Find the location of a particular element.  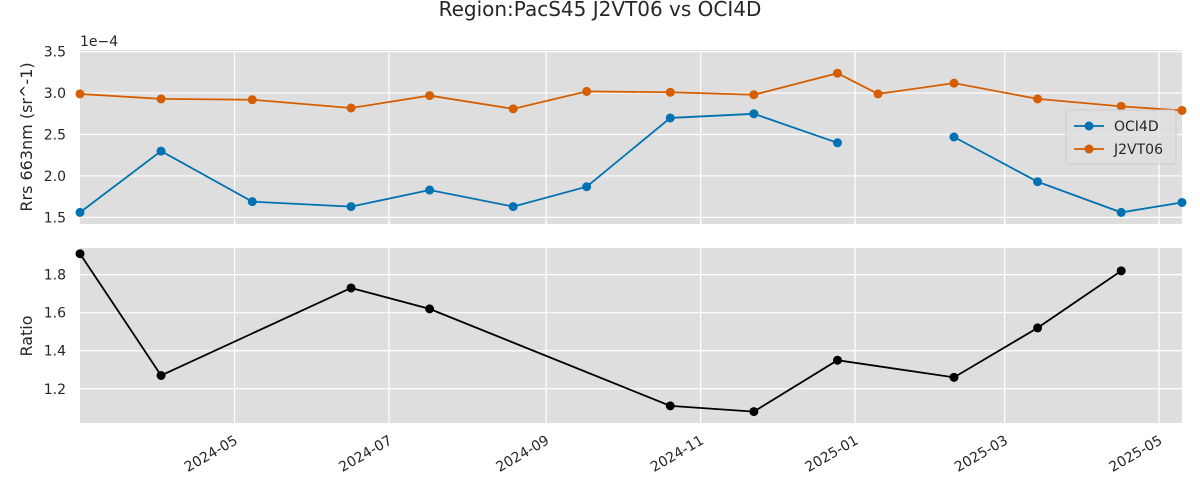

legend-box is located at coordinates (1121, 137).